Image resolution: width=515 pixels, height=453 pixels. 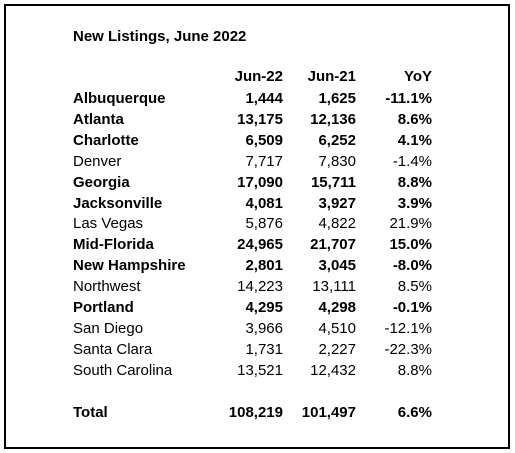 I want to click on cell: 7,830, so click(x=337, y=161).